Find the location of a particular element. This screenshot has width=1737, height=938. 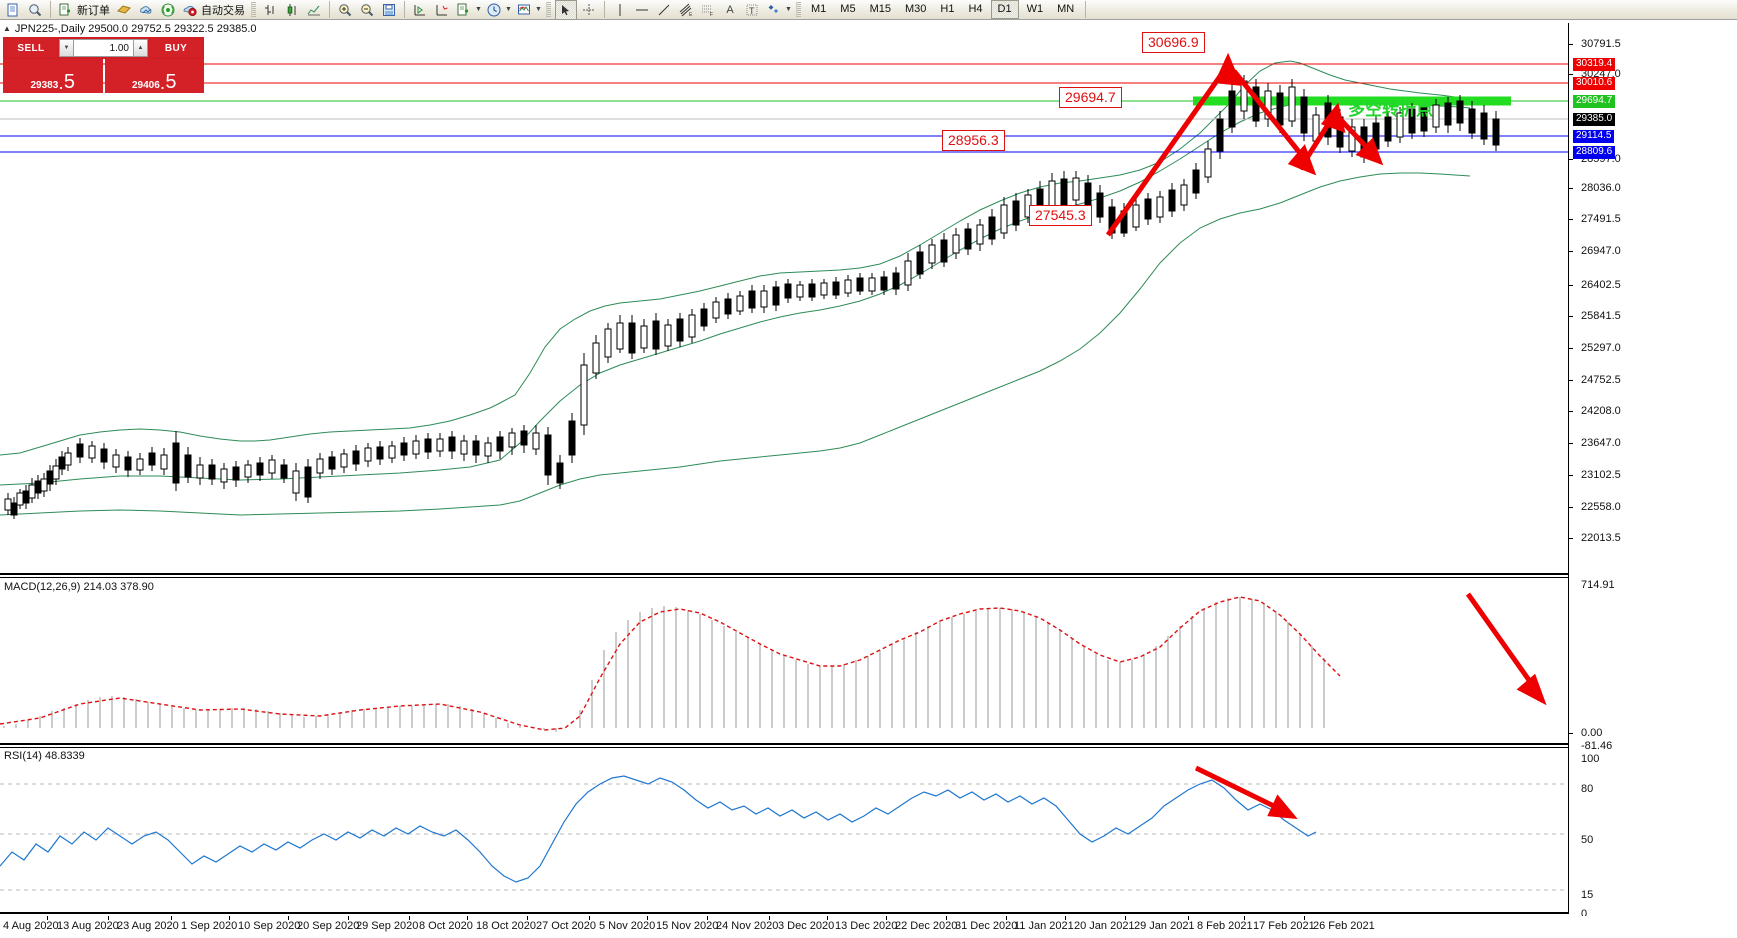

price-tag-resistance-2: 30010.6 is located at coordinates (1594, 83).